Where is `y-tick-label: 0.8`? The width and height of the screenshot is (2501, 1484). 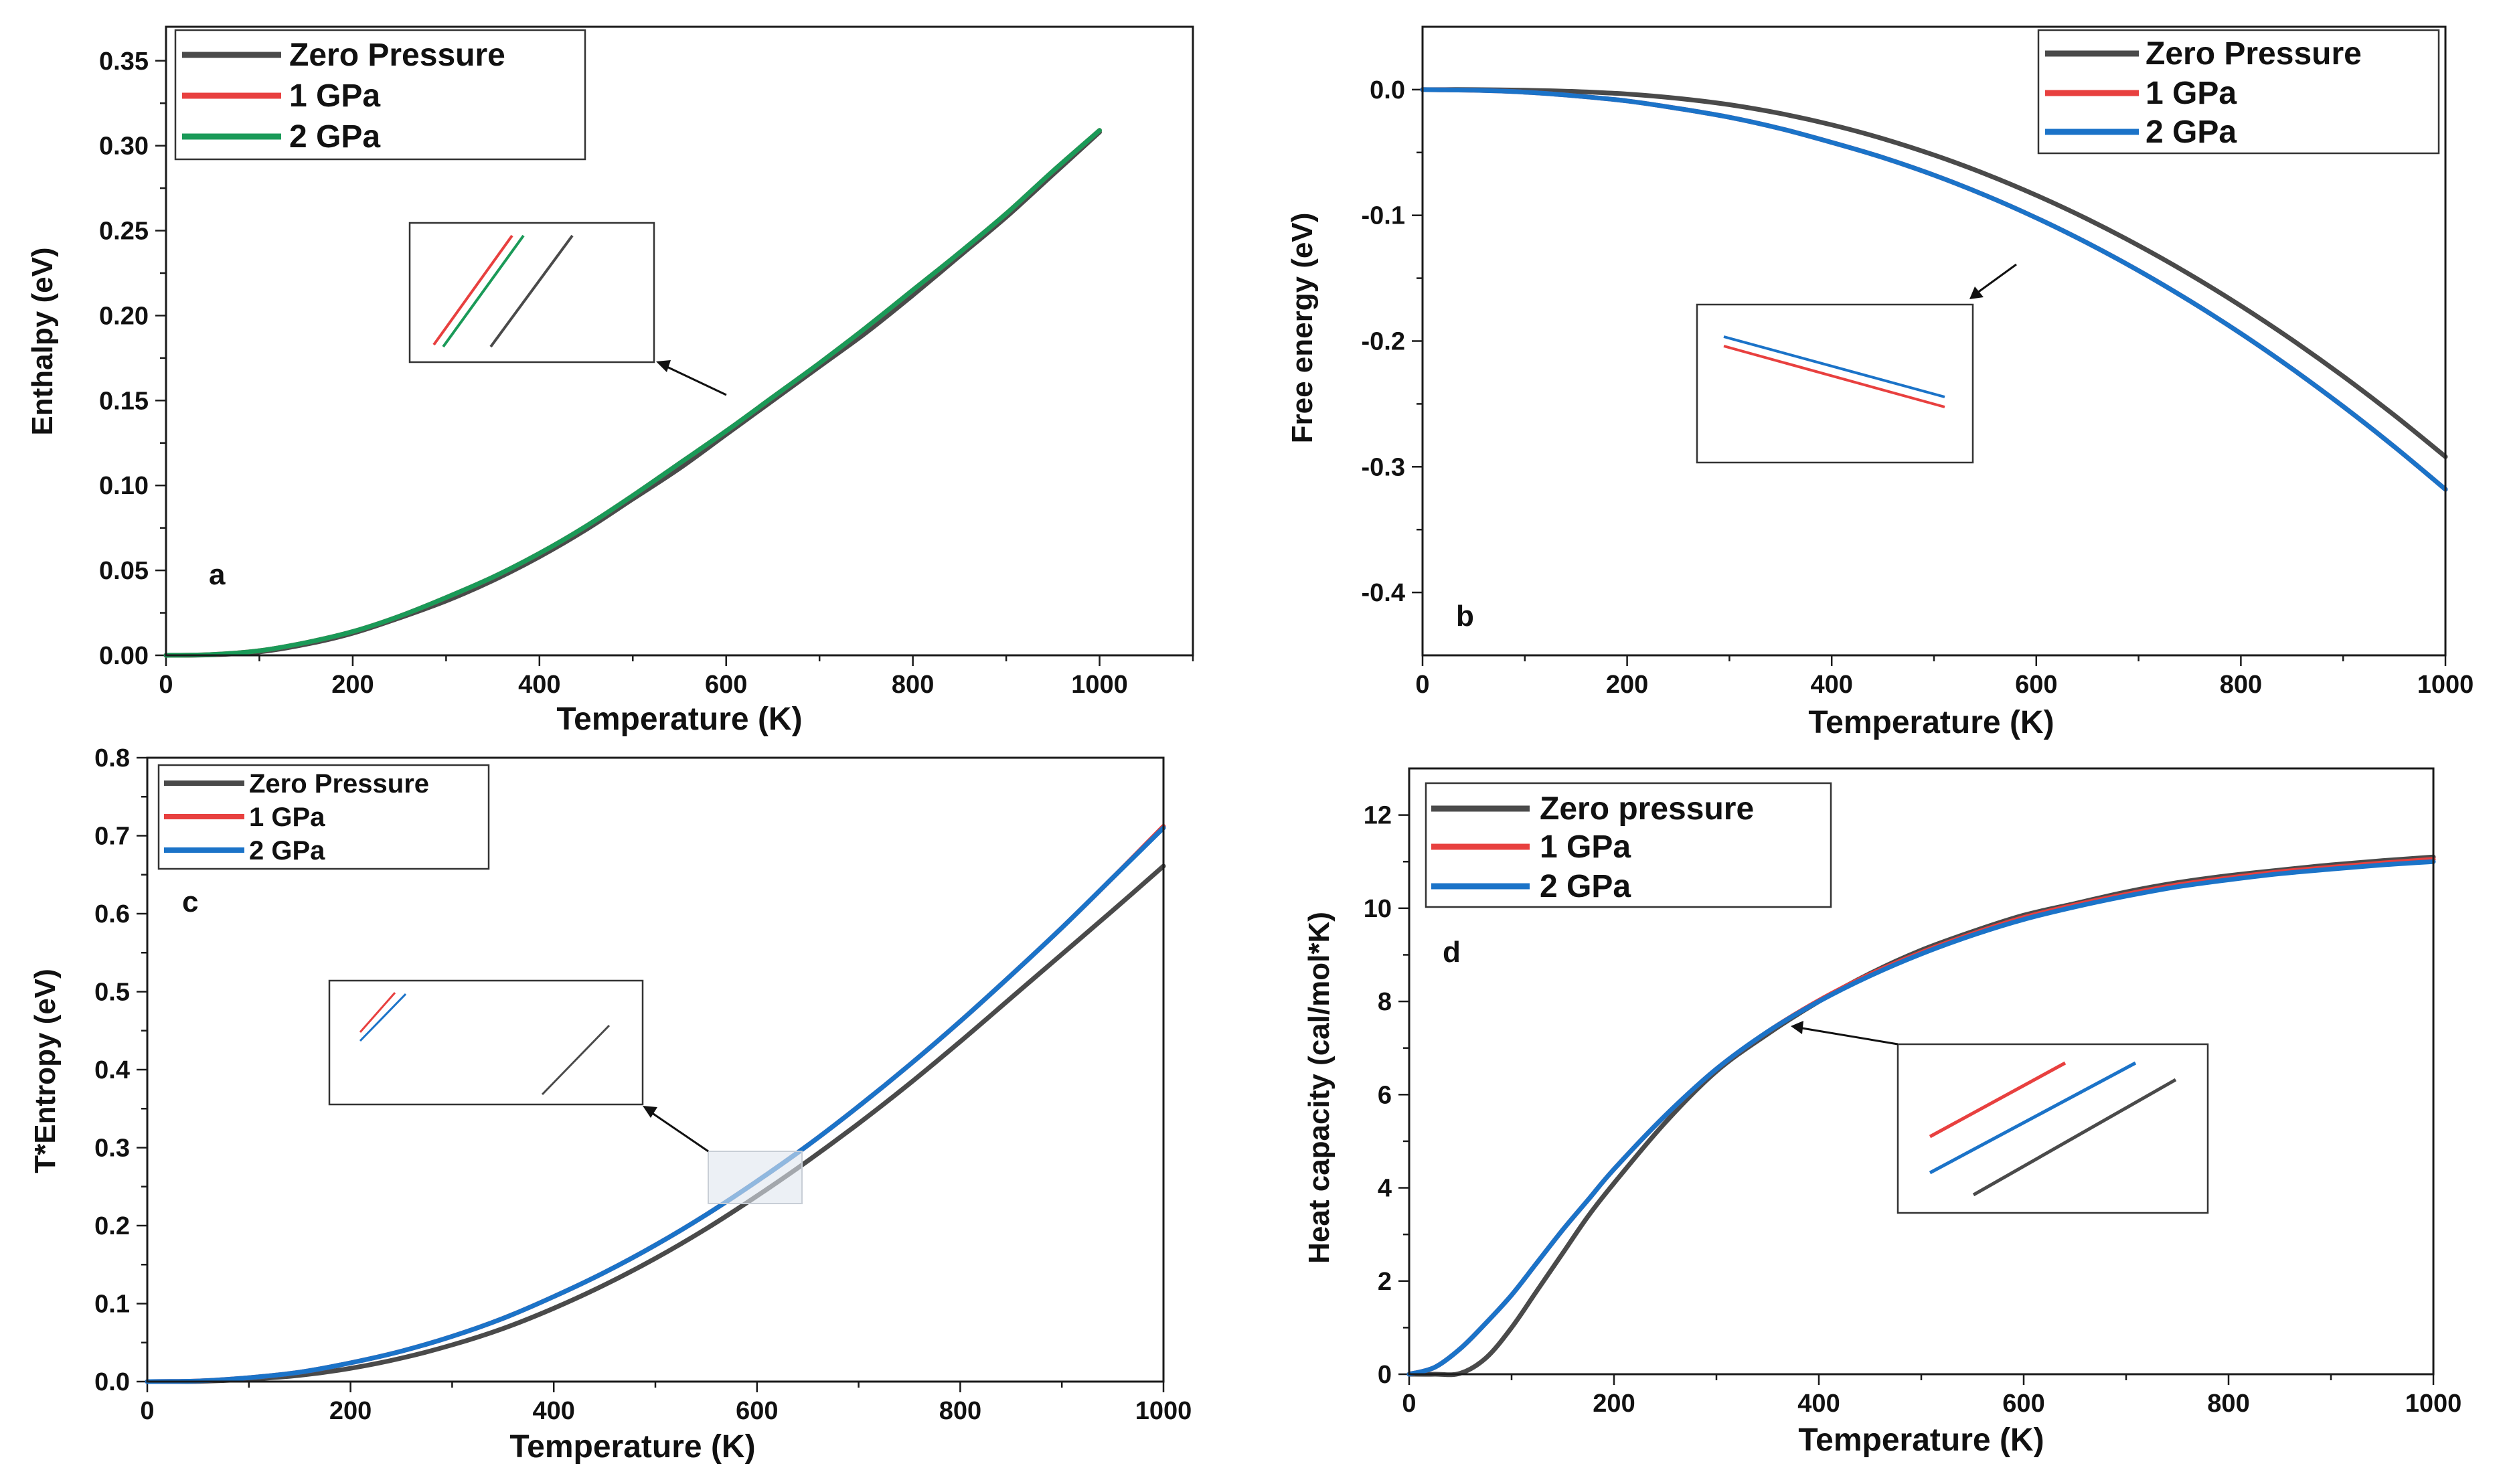 y-tick-label: 0.8 is located at coordinates (112, 758).